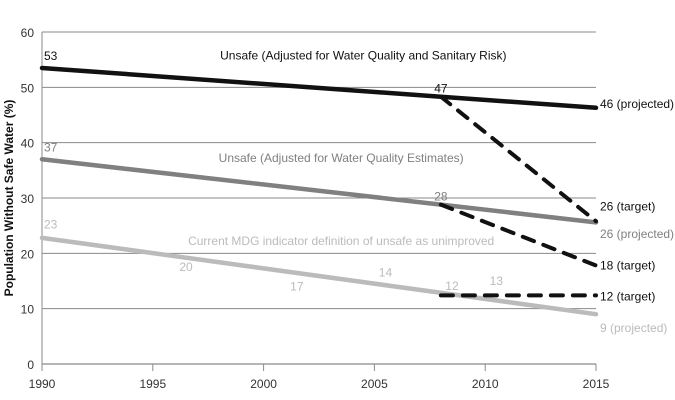 The width and height of the screenshot is (675, 400). Describe the element at coordinates (28, 33) in the screenshot. I see `y-tick-label: 60` at that location.